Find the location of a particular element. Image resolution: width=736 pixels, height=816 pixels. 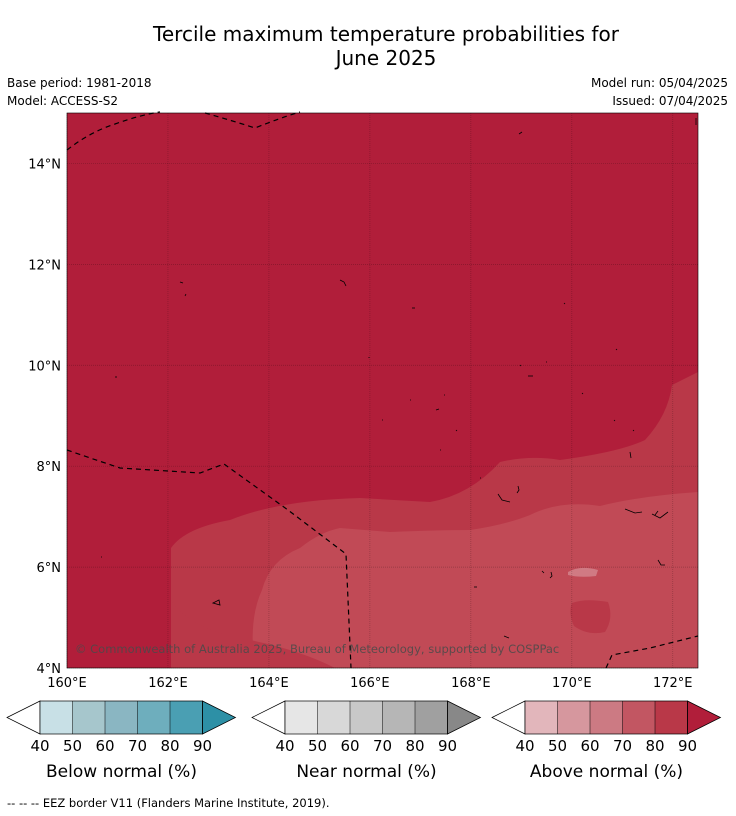

model-info: Base period: 1981-2018 Model: ACCESS-S2 is located at coordinates (79, 92).